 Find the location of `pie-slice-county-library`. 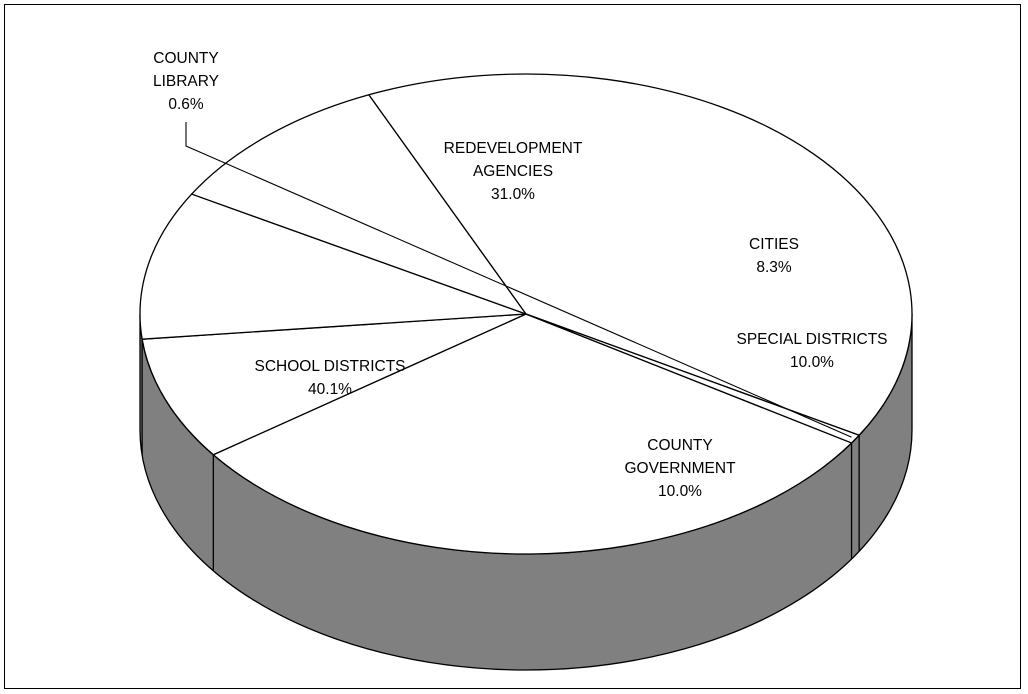

pie-slice-county-library is located at coordinates (692, 378).